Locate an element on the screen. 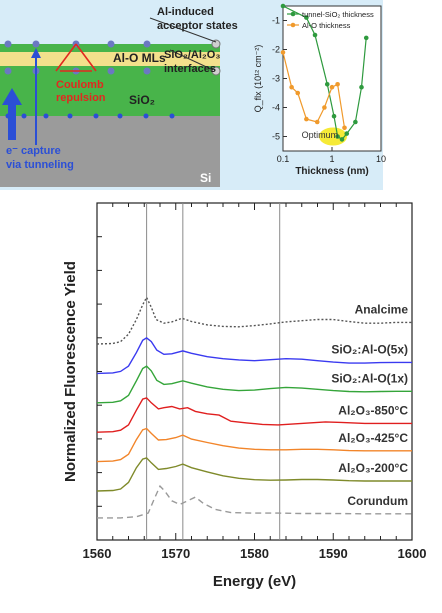 The height and width of the screenshot is (613, 442). legend-label: tunnel-SiO₂ thickness is located at coordinates (338, 14).